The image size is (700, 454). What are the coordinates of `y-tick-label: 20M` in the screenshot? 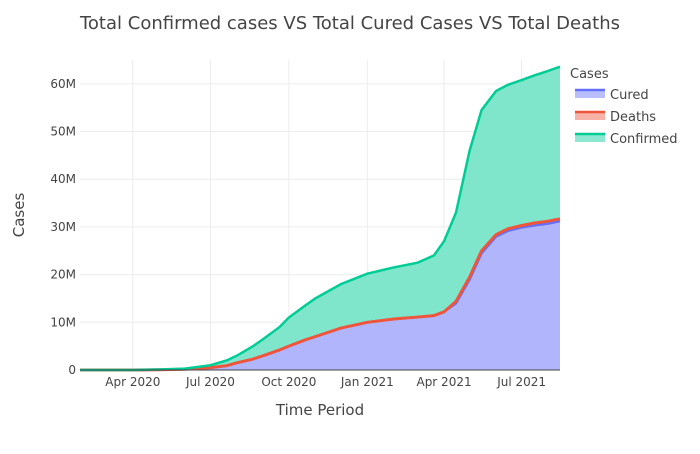 It's located at (63, 275).